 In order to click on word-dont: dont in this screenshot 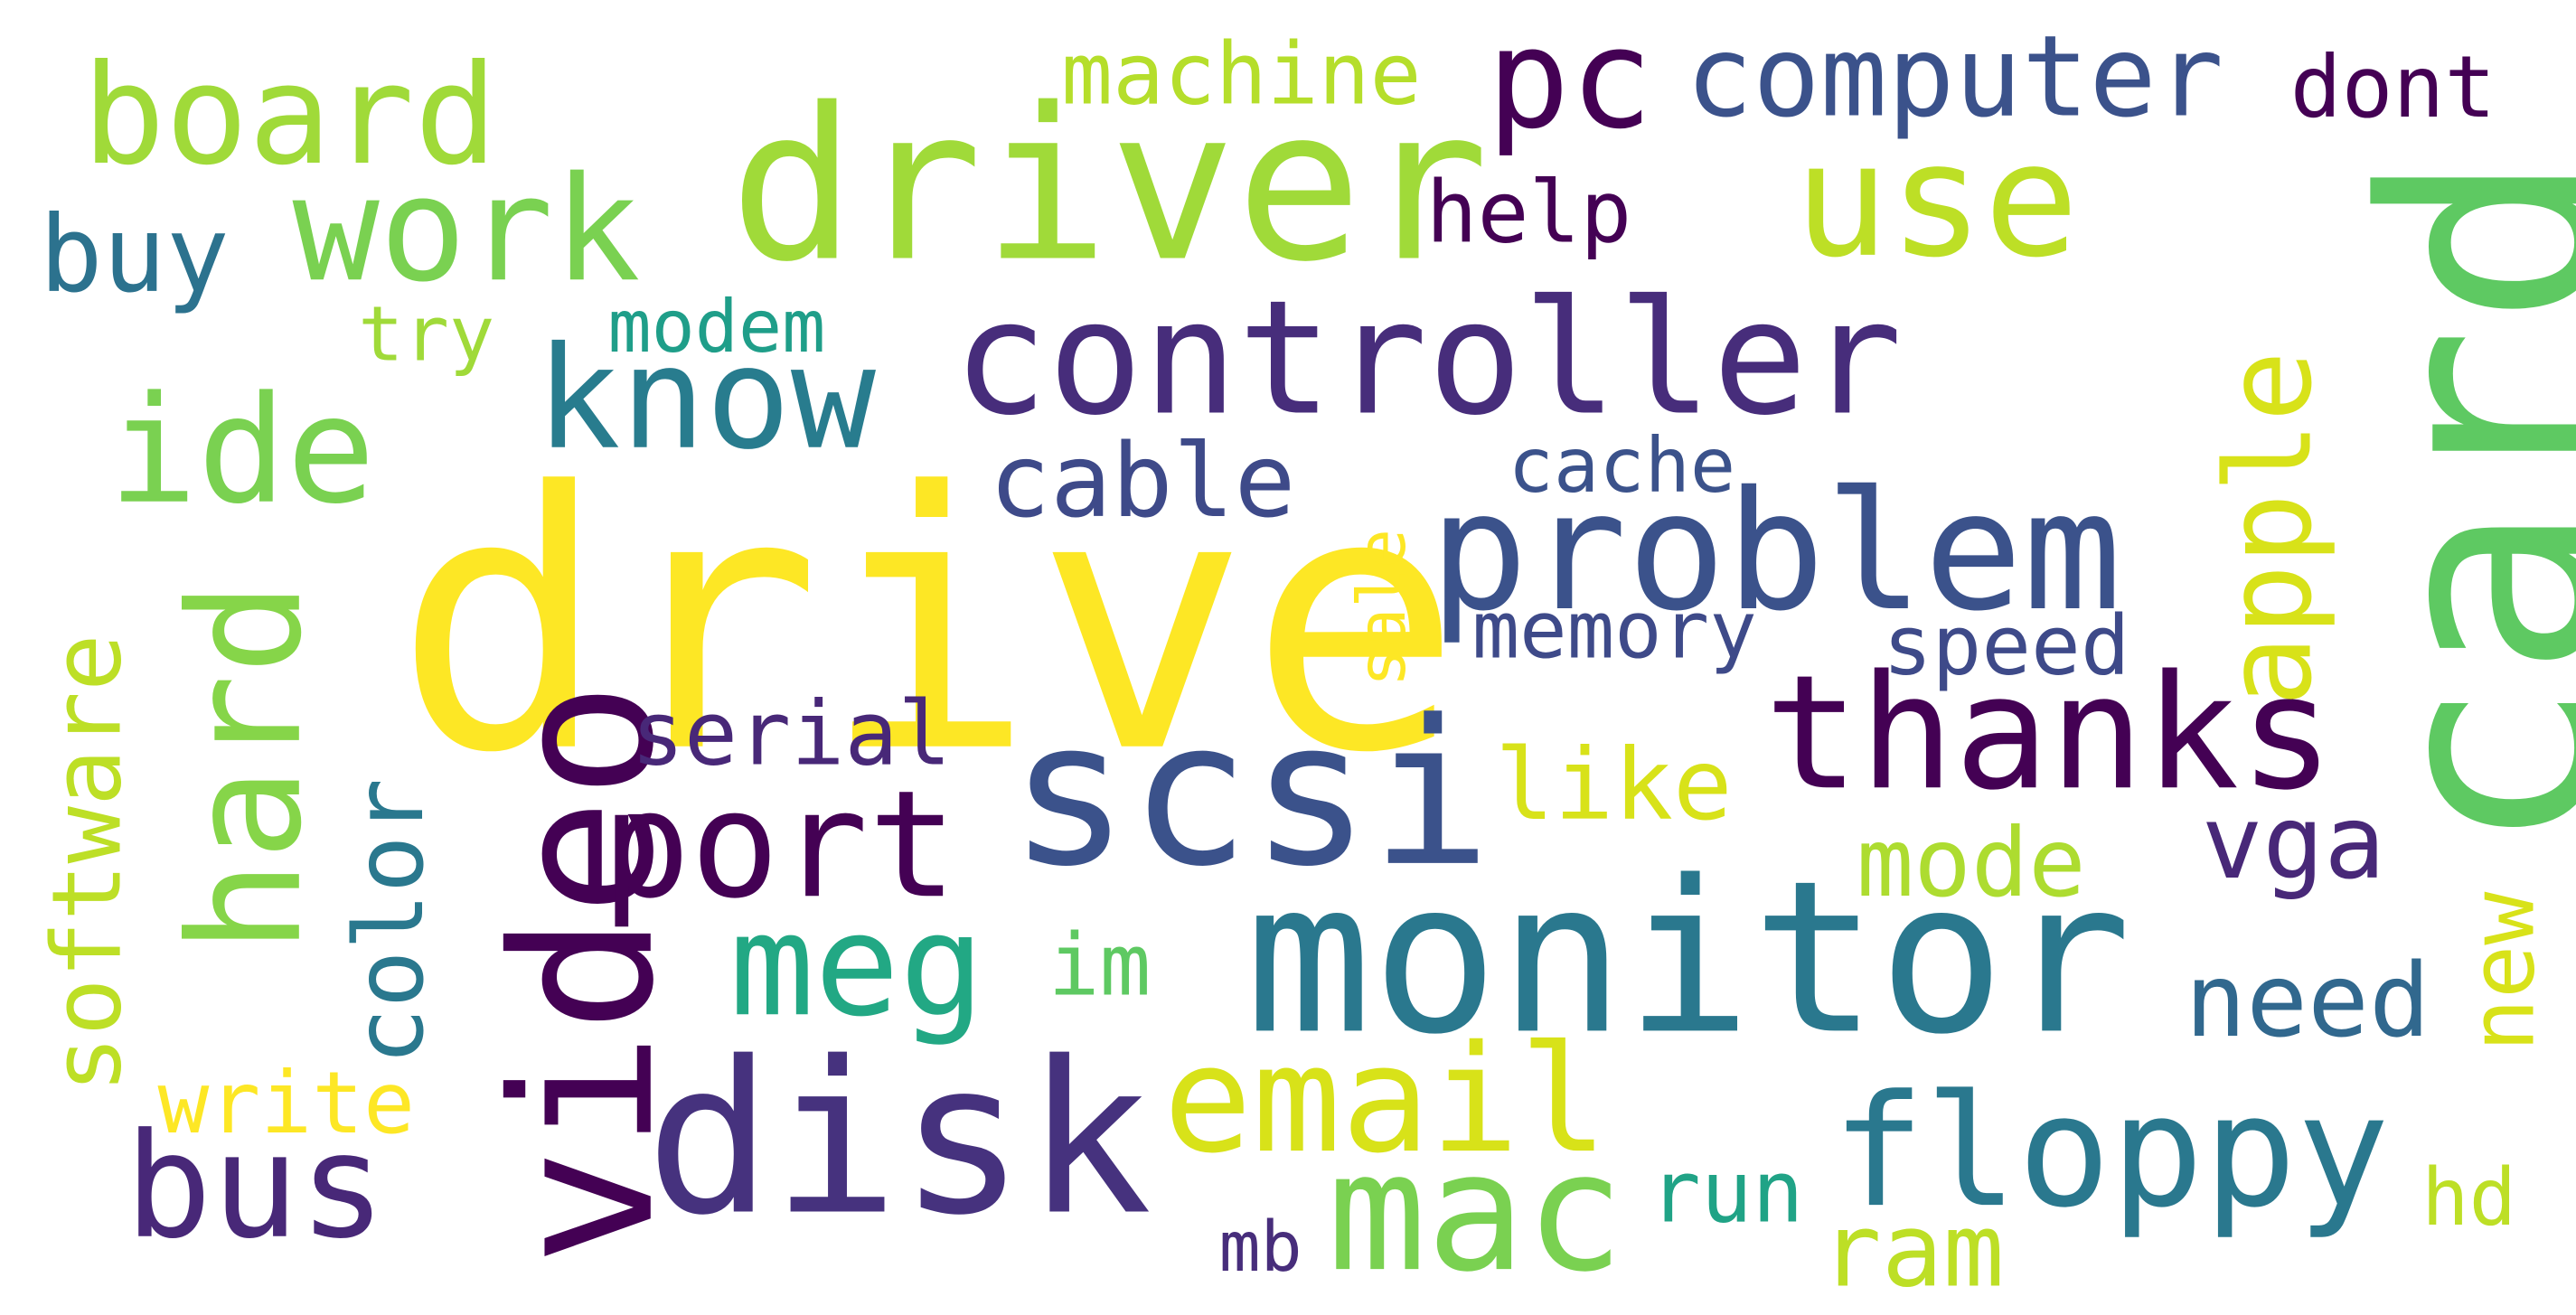, I will do `click(2393, 88)`.